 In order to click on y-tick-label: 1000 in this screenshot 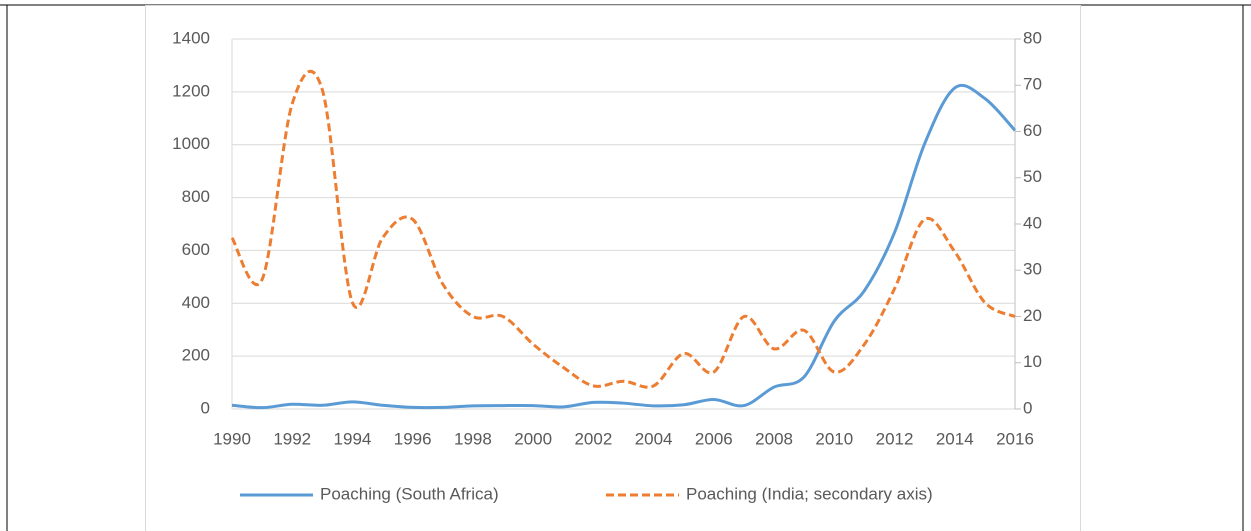, I will do `click(191, 143)`.